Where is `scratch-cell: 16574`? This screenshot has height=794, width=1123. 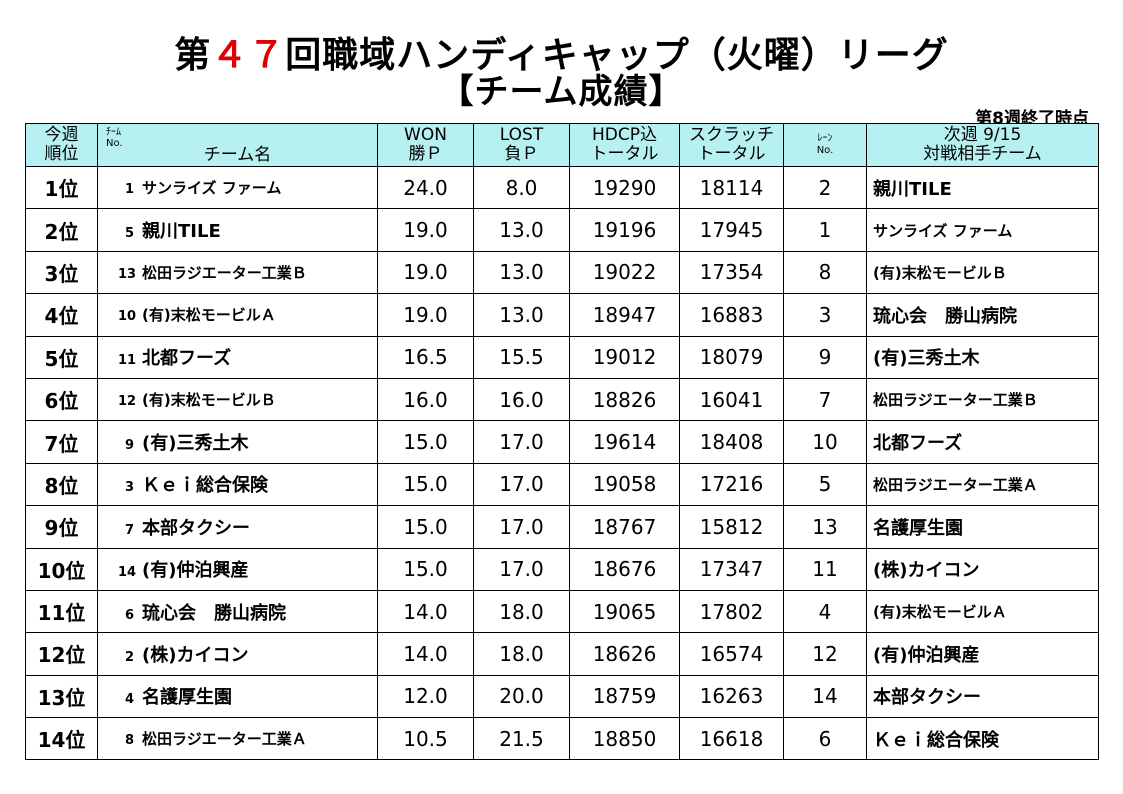
scratch-cell: 16574 is located at coordinates (731, 654).